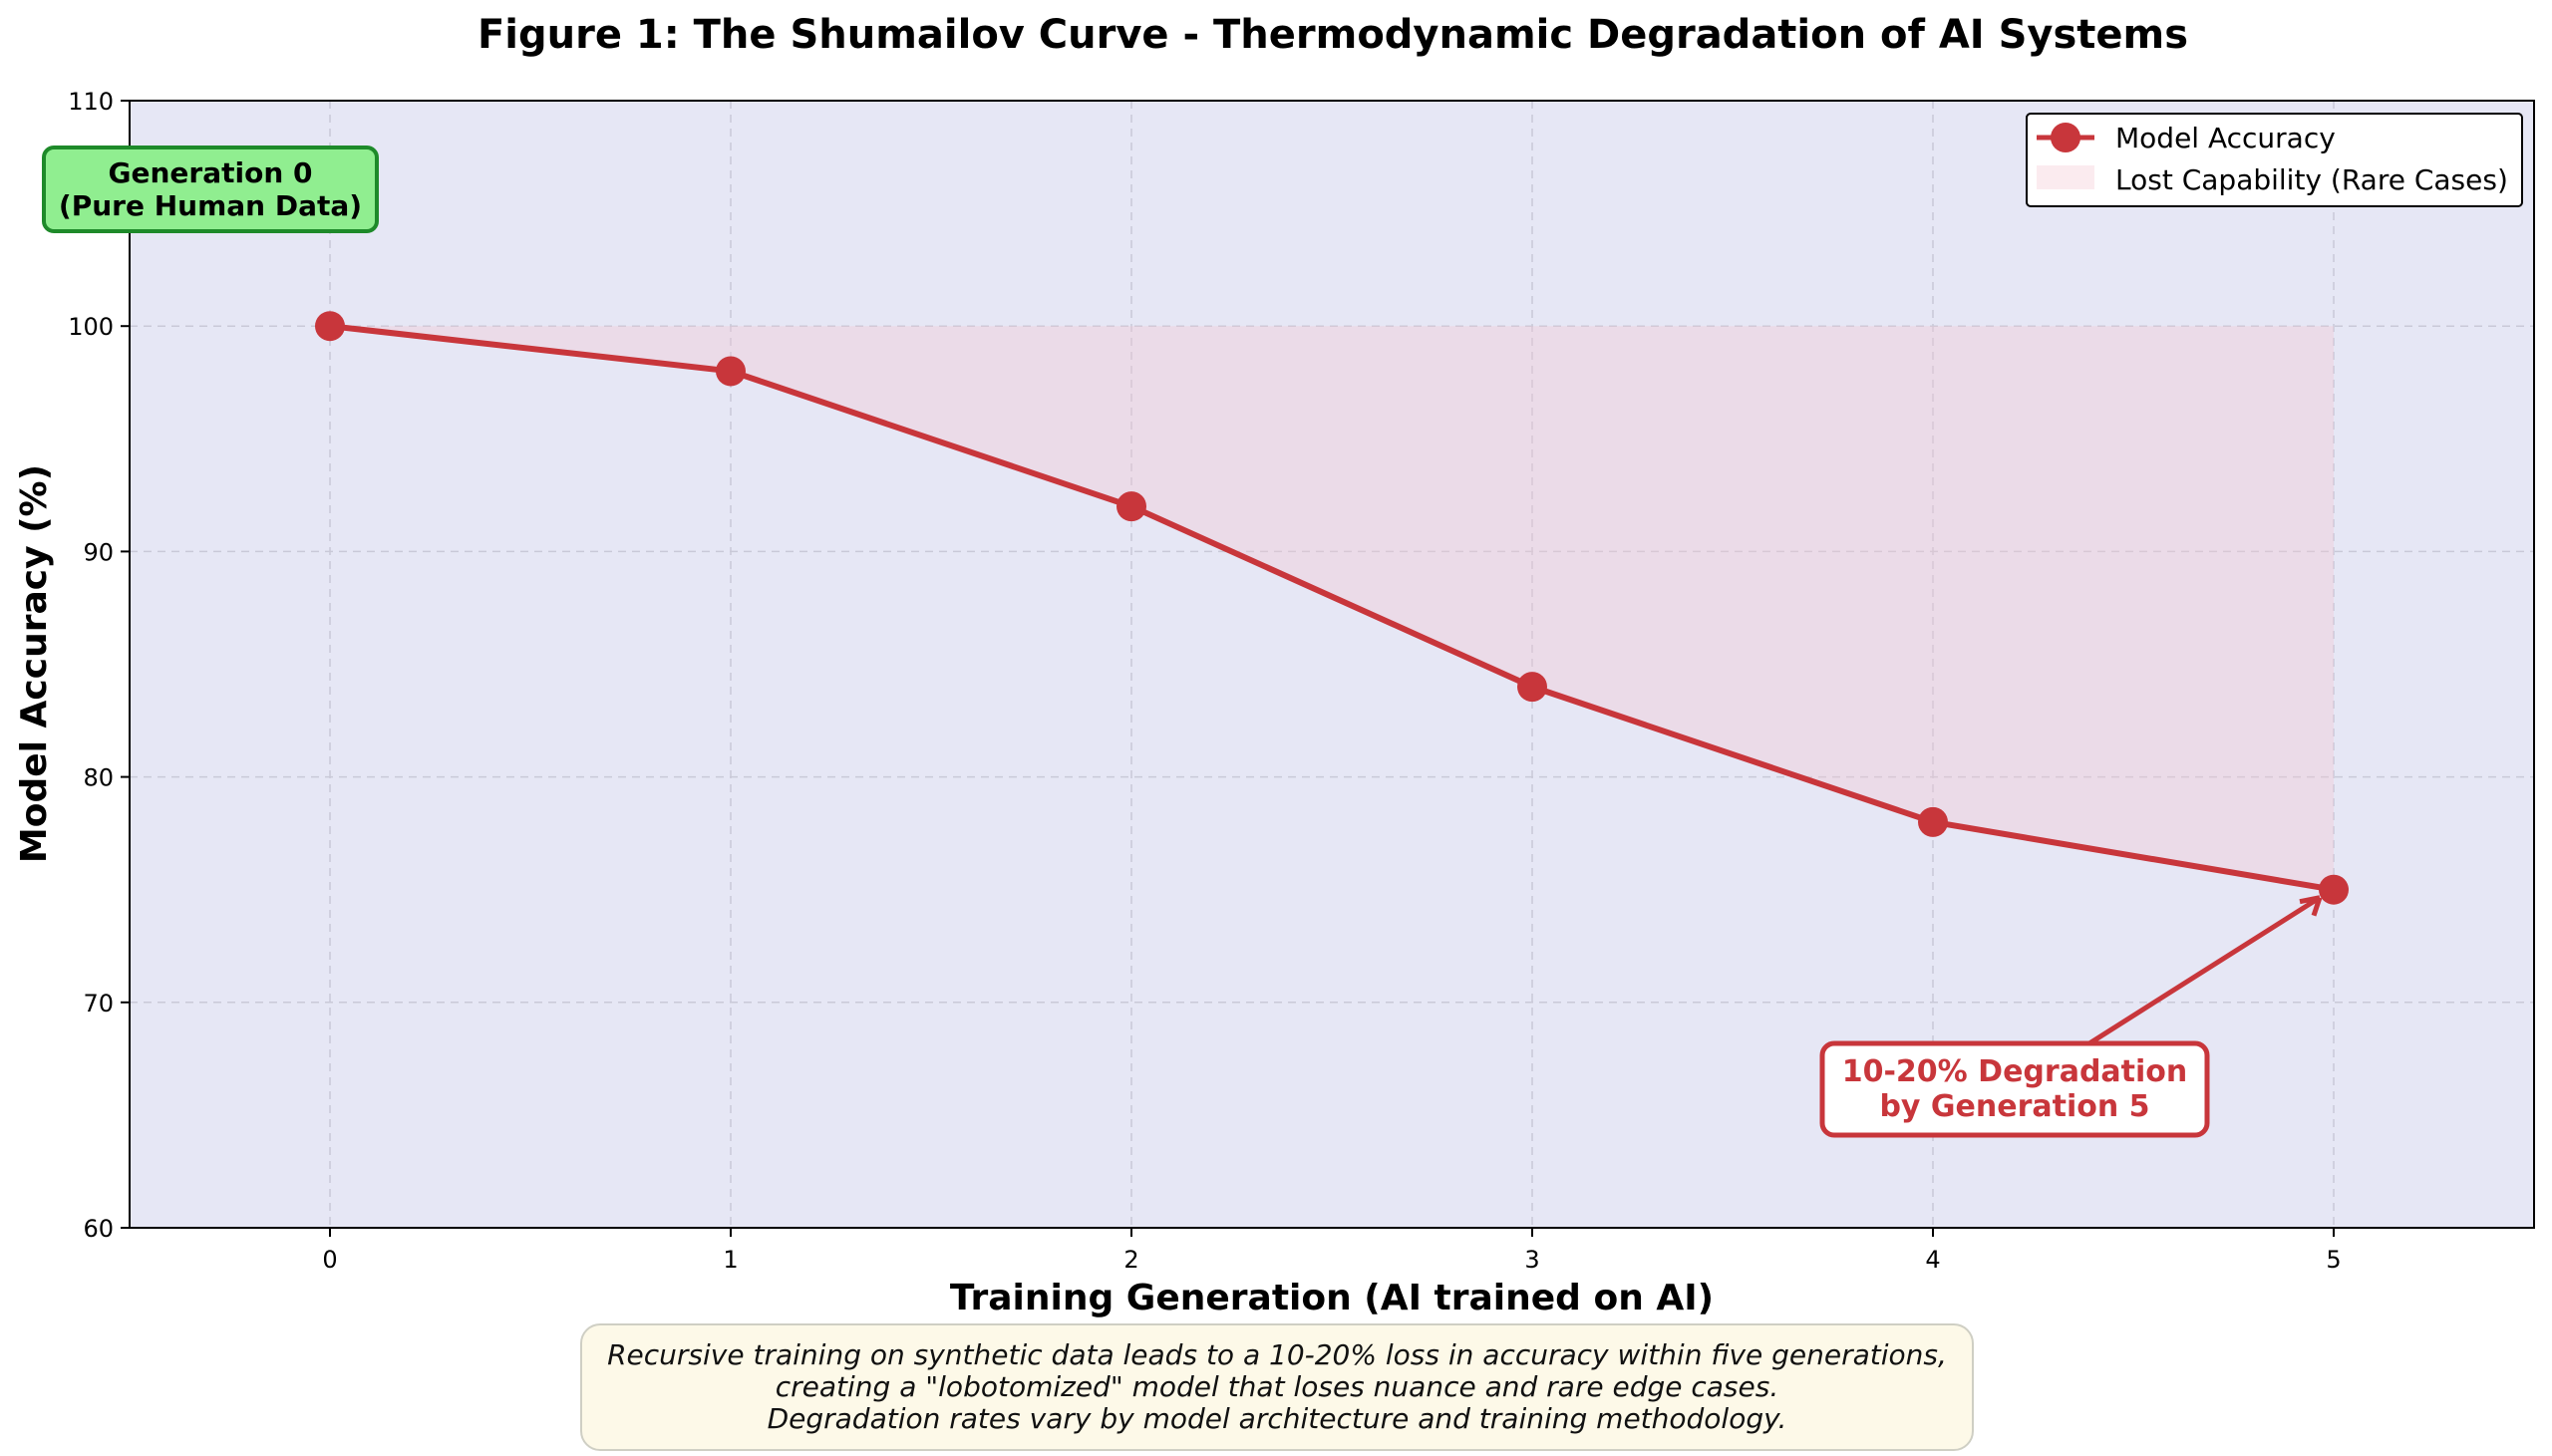 Image resolution: width=2552 pixels, height=1456 pixels. I want to click on legend-fill-swatch, so click(2065, 177).